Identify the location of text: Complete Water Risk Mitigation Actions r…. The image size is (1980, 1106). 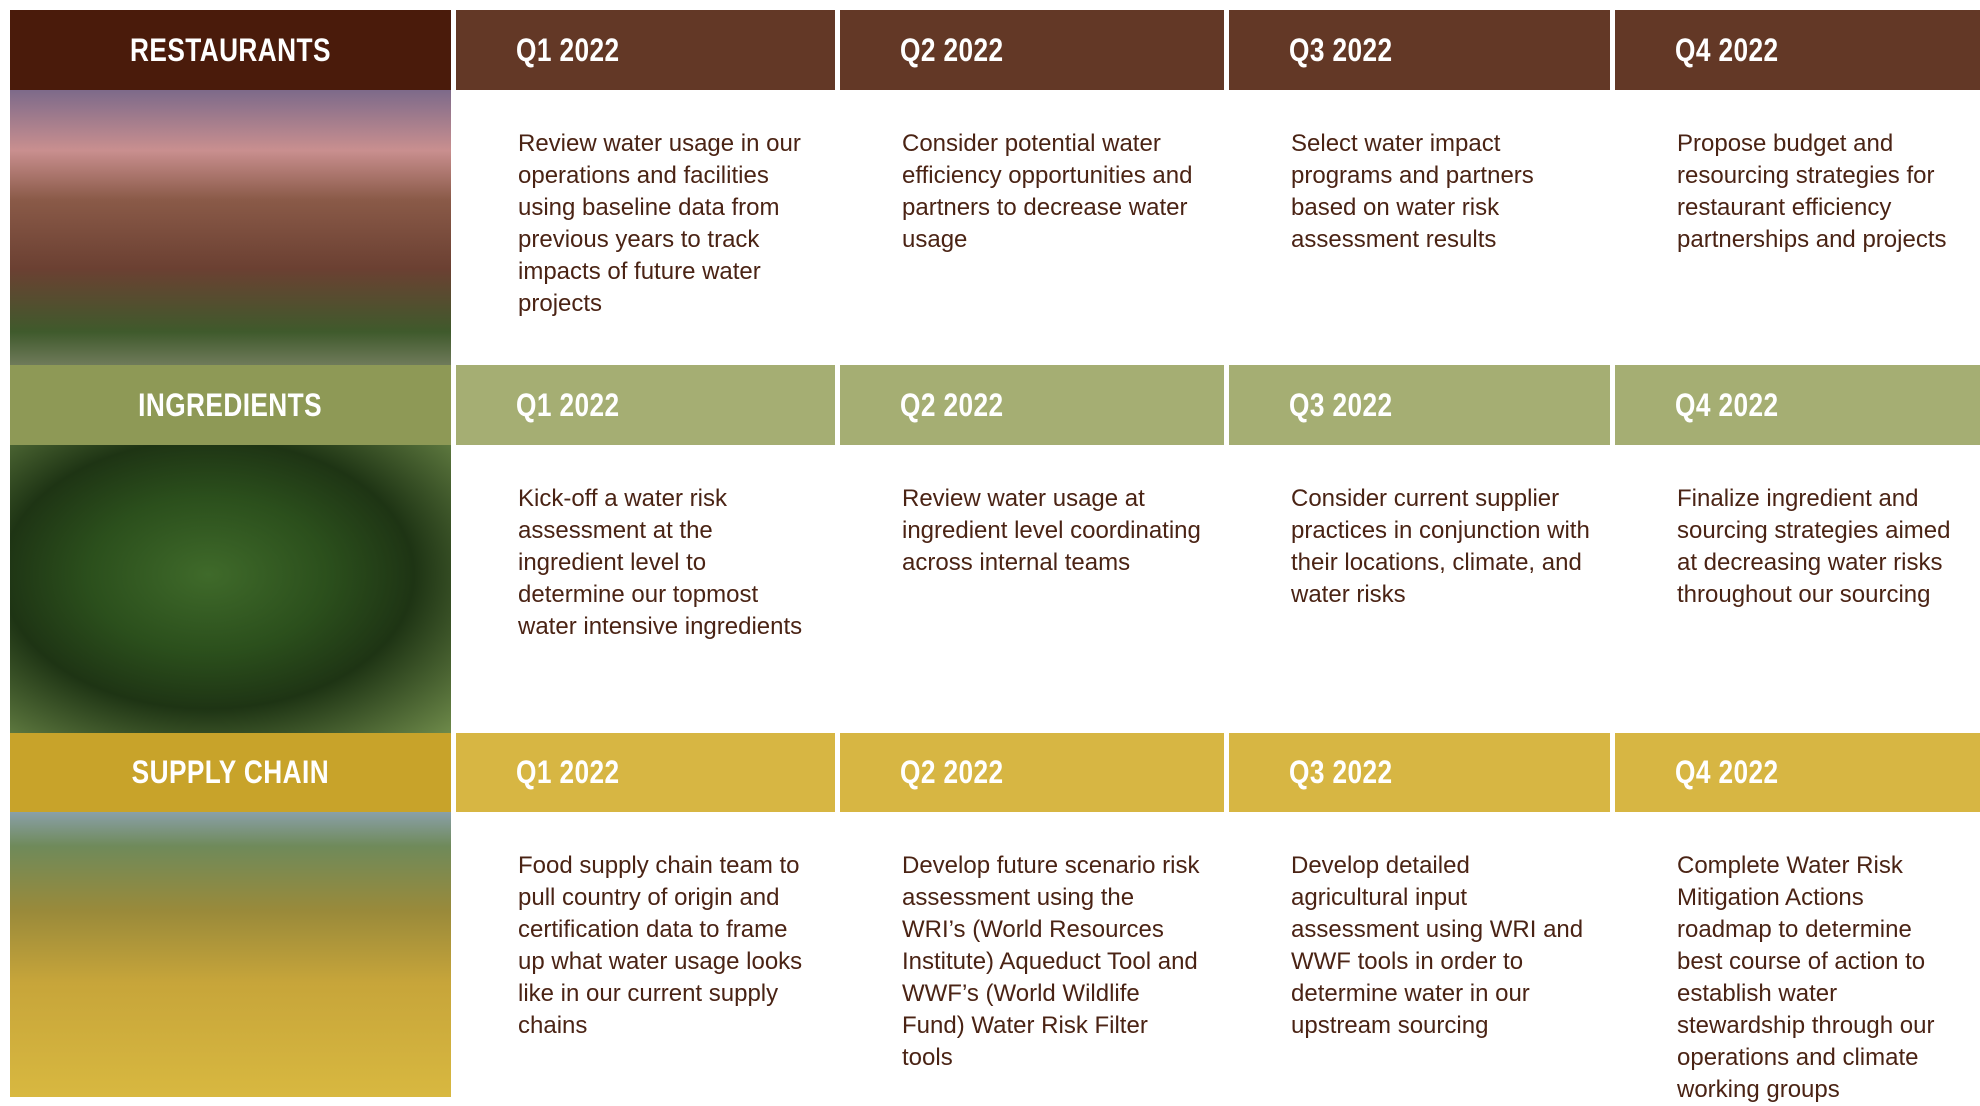
(1806, 977).